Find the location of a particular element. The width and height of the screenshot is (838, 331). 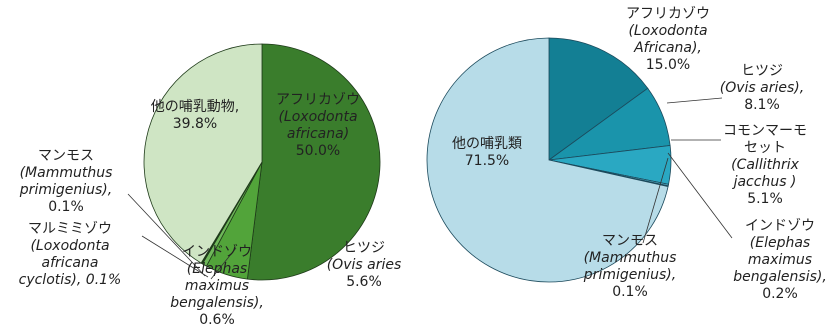

slice-label-line: 0.6% is located at coordinates (217, 320).